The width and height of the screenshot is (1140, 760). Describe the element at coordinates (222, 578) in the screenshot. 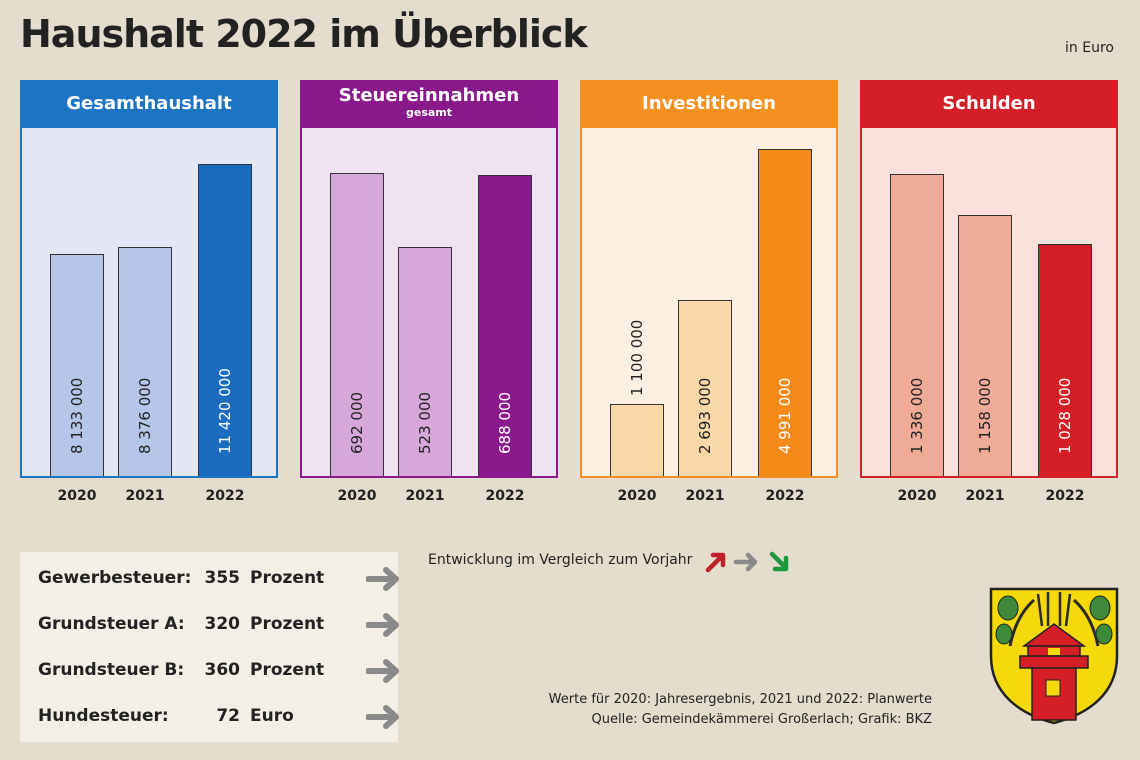

I see `tax-value: 355` at that location.